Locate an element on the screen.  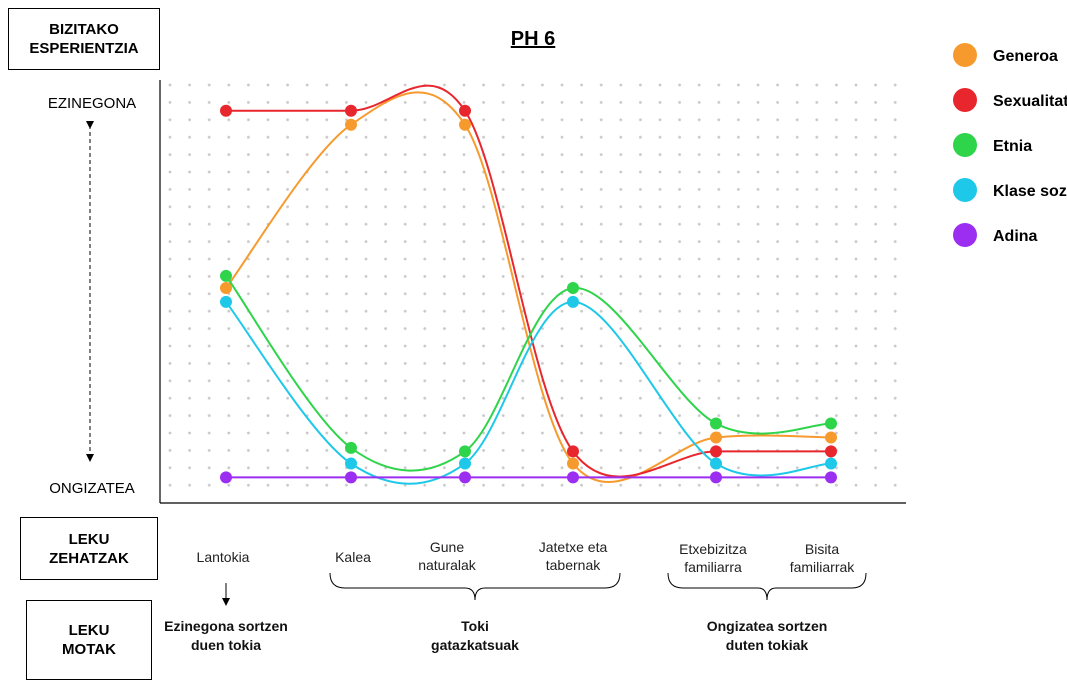
x-tick-label: Etxebizitza familiarra is located at coordinates (713, 558).